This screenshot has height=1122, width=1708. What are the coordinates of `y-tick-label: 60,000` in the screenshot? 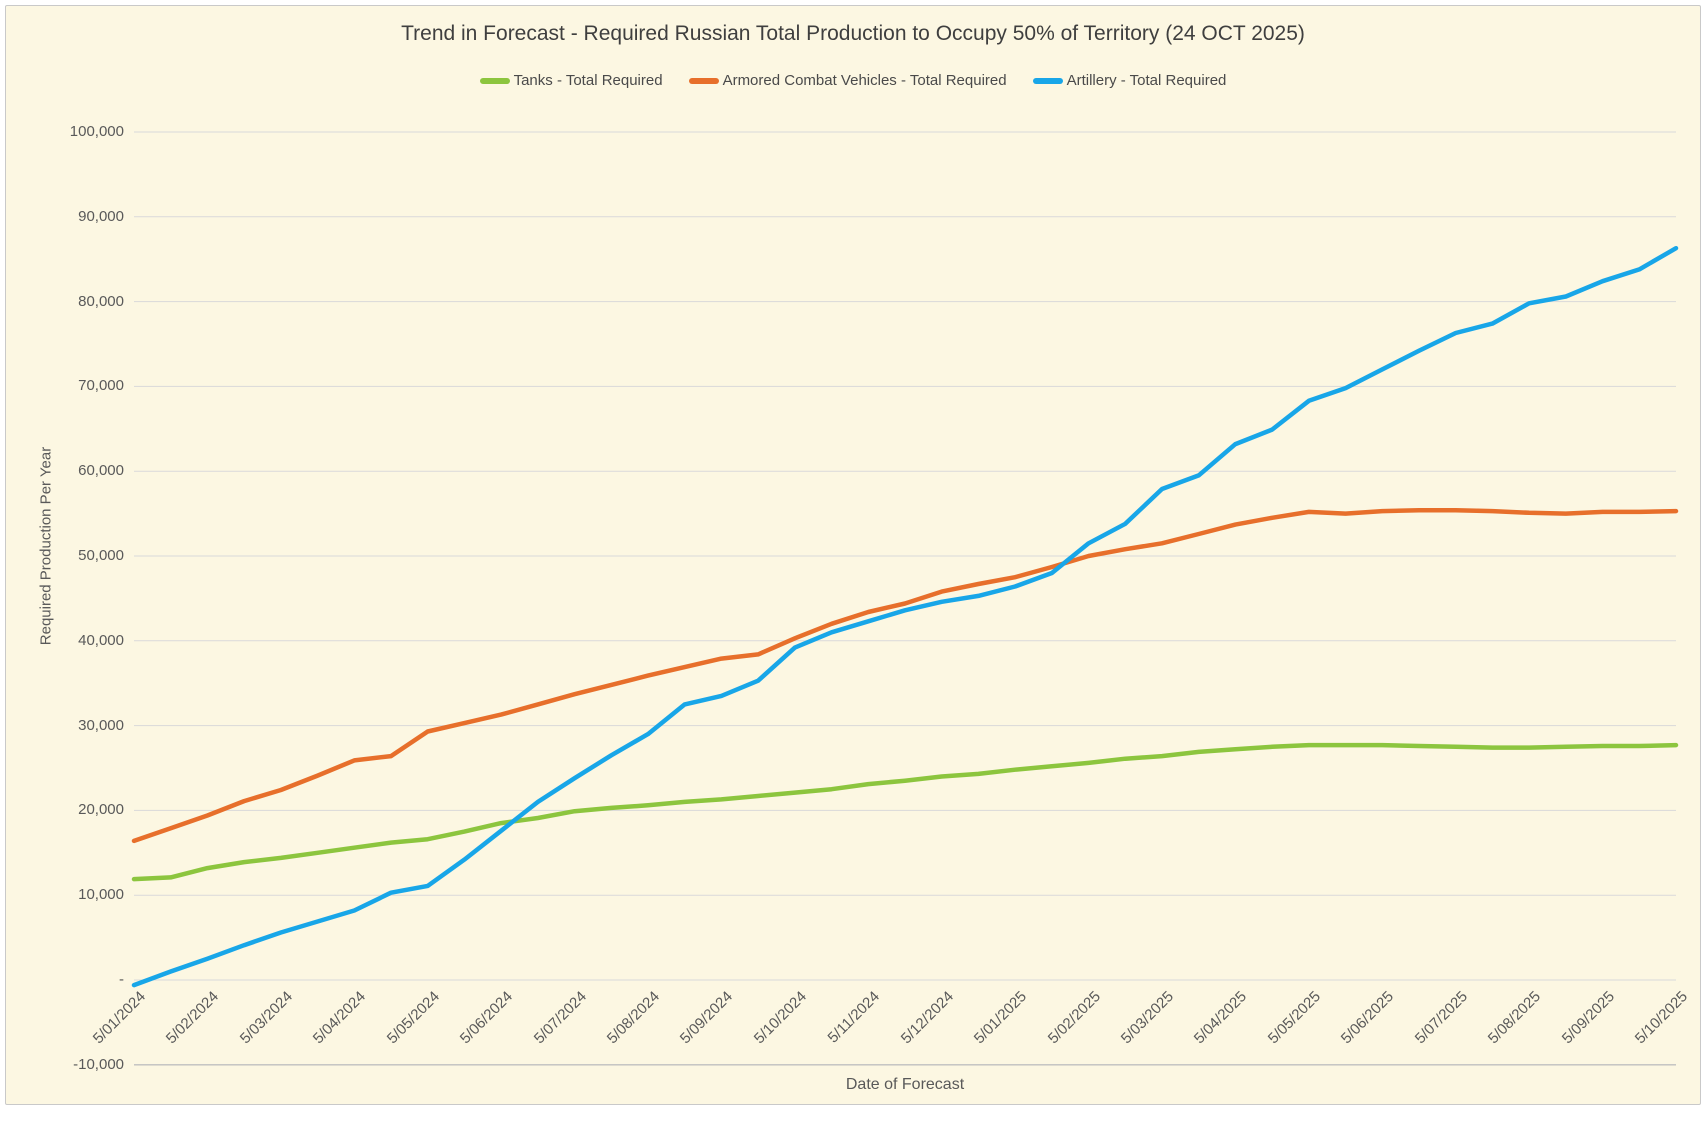 It's located at (101, 471).